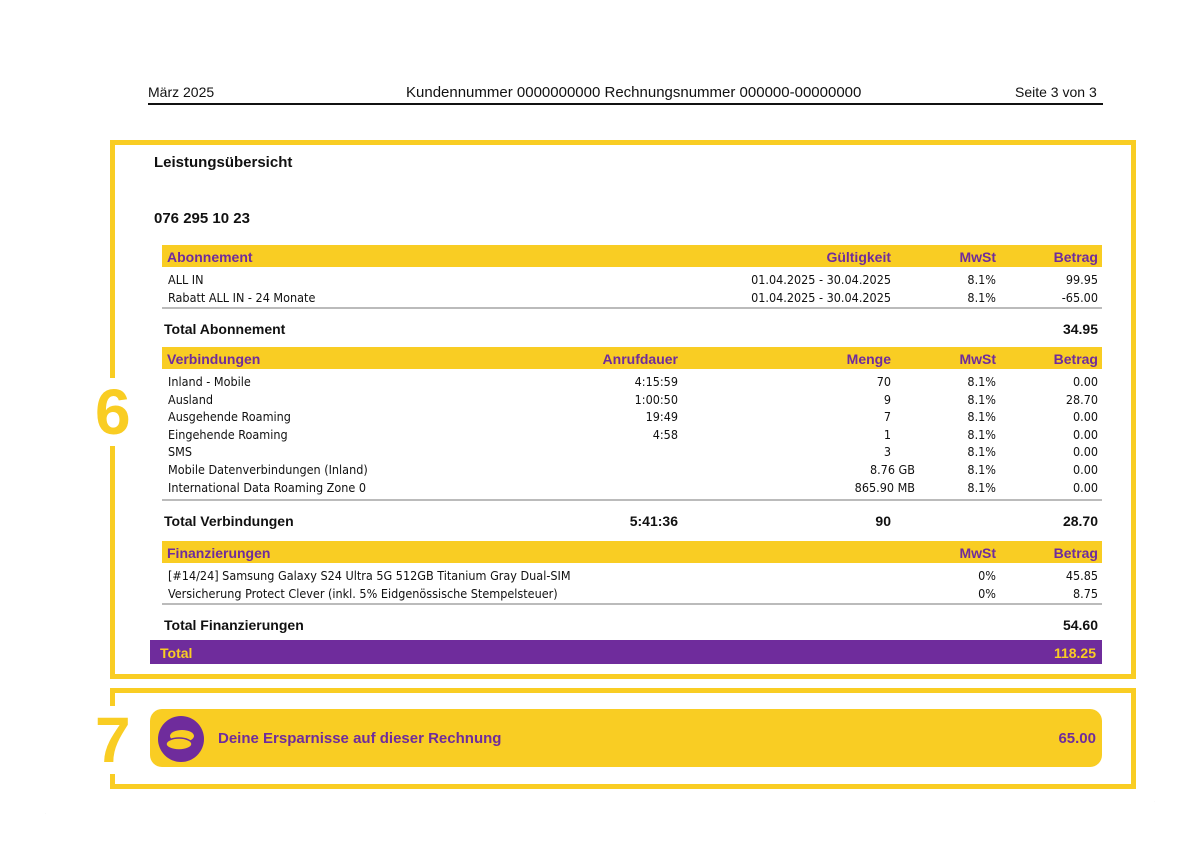  Describe the element at coordinates (1056, 92) in the screenshot. I see `page-number: Seite 3 von 3` at that location.